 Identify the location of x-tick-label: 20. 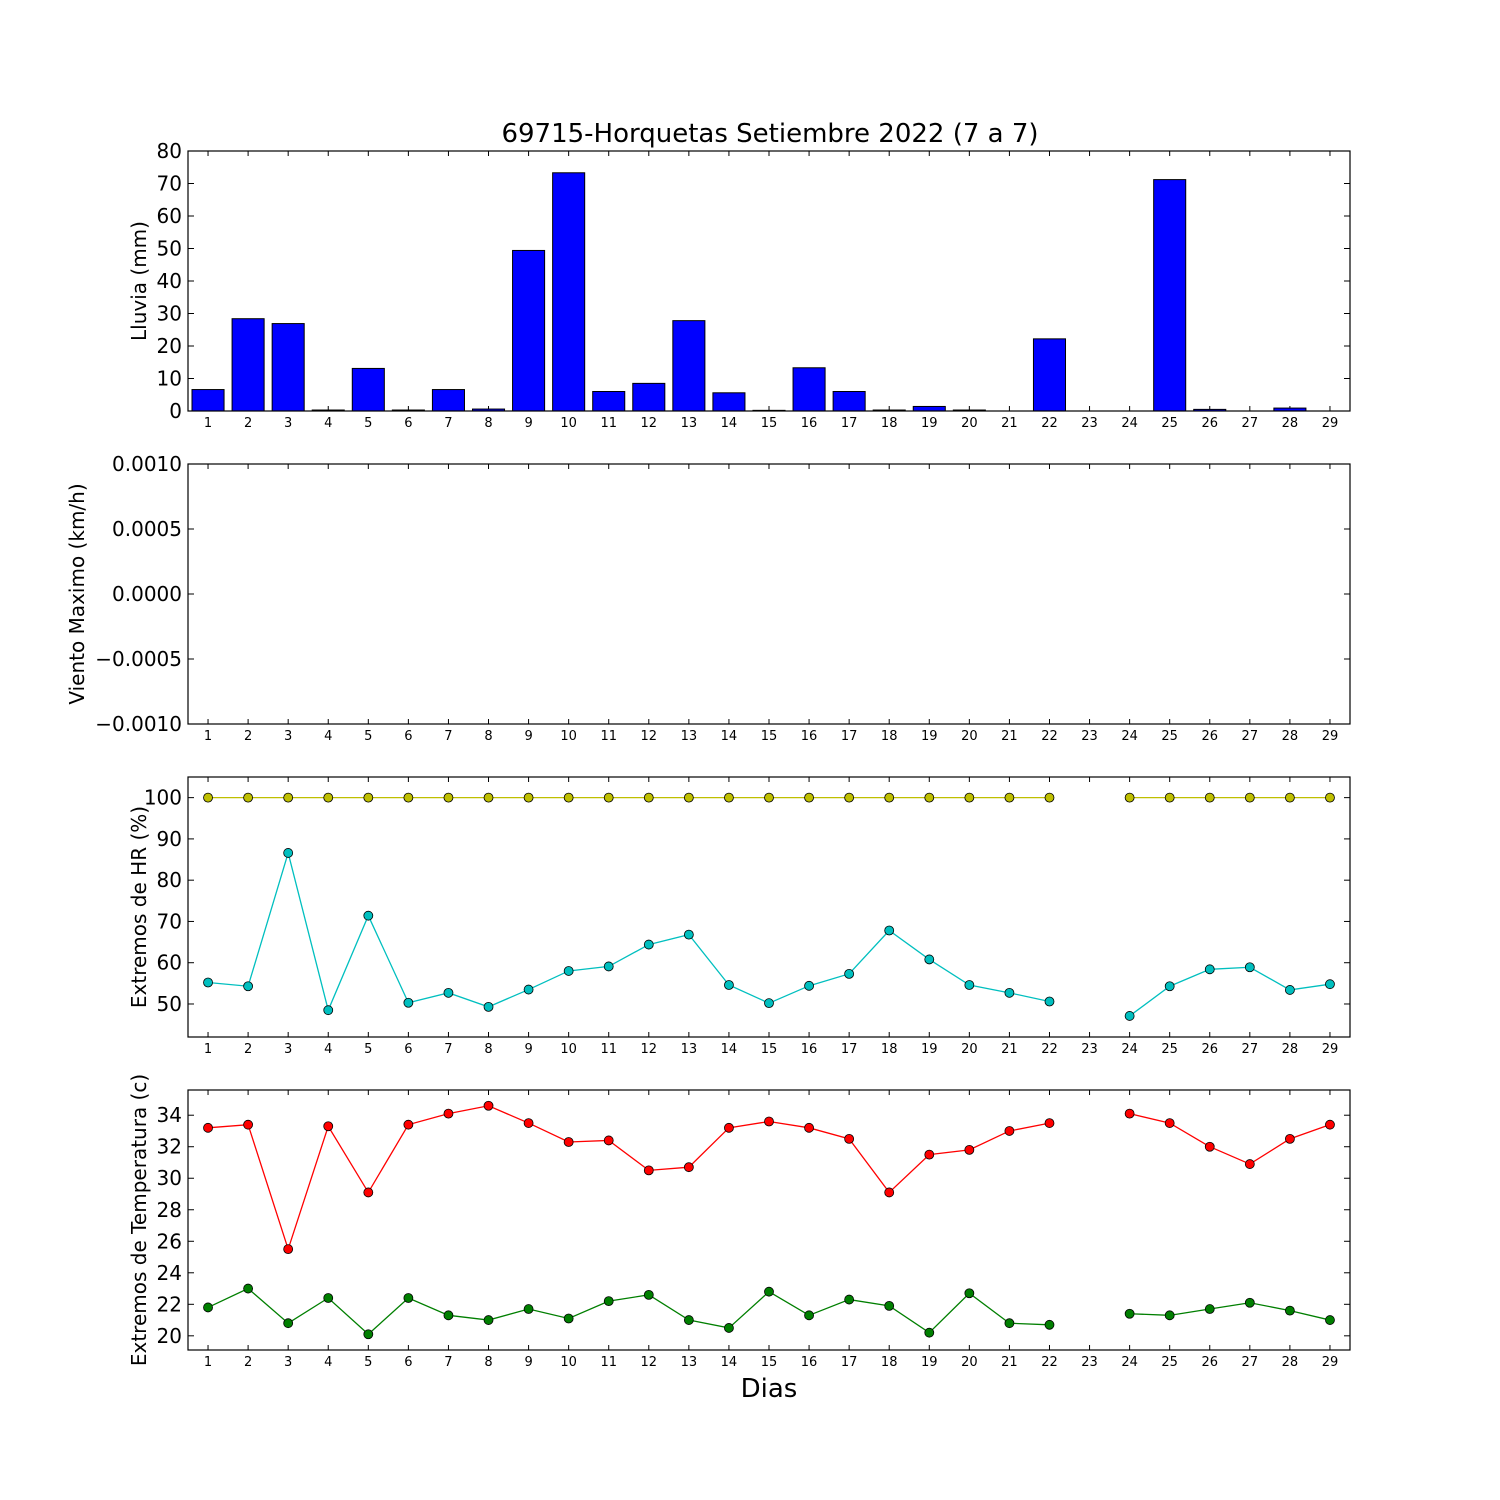
(969, 423).